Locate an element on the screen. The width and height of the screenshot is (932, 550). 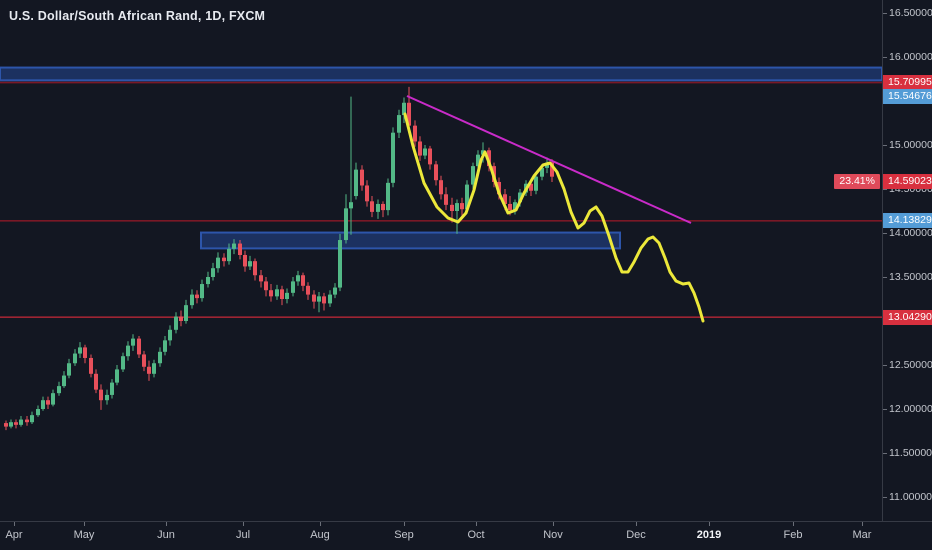
time-axis-label: Jul is located at coordinates (243, 535).